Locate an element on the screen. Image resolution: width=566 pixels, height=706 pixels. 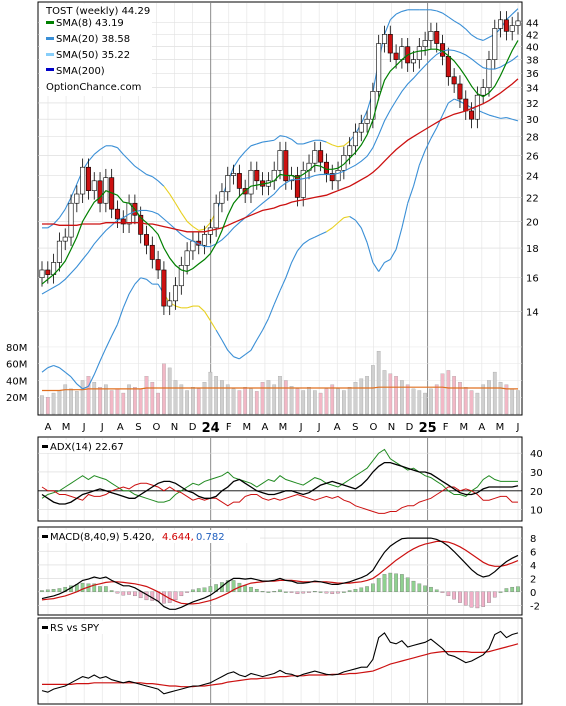
adx-tick-label: 10 is located at coordinates (536, 511).